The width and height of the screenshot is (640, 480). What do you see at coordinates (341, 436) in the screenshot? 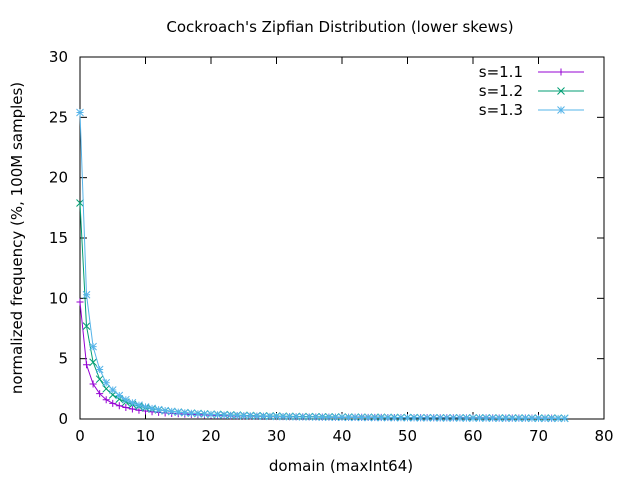
I see `x-tick-label: 40` at bounding box center [341, 436].